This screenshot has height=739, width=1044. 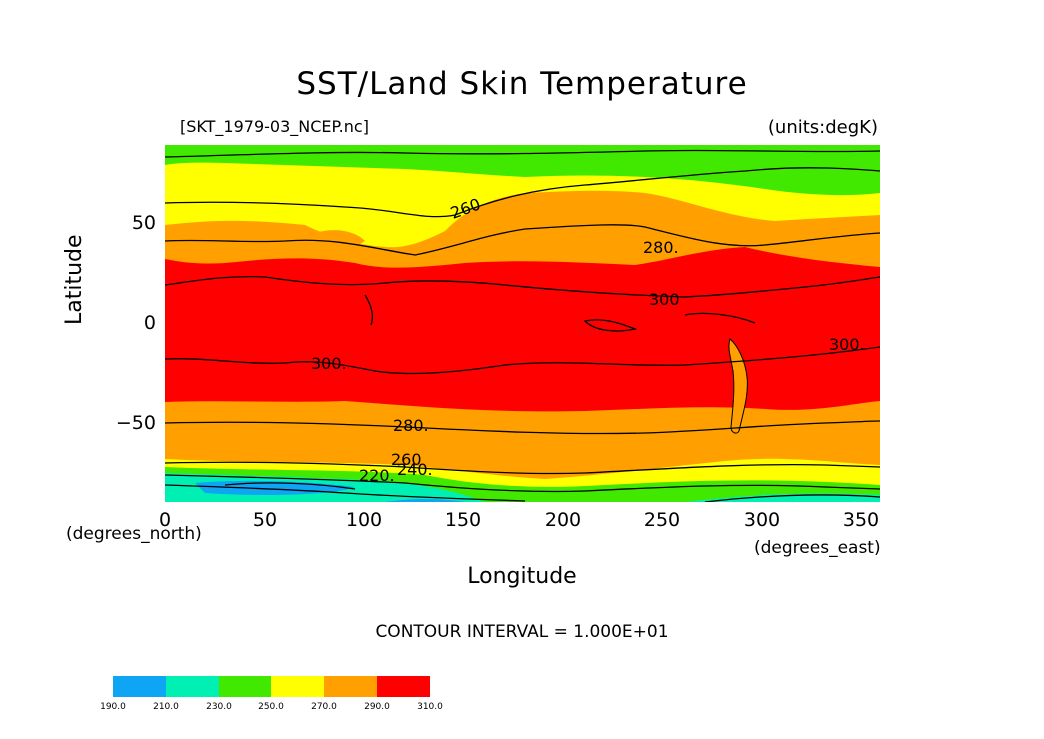 I want to click on lon-unit-label: (degrees_east), so click(x=817, y=548).